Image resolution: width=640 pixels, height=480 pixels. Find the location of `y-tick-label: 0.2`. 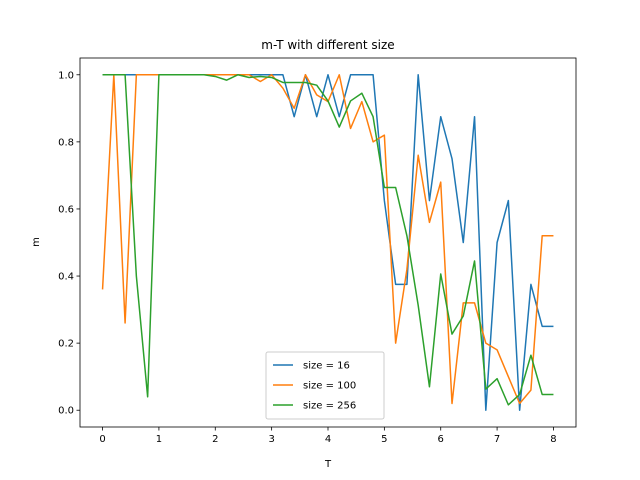

y-tick-label: 0.2 is located at coordinates (66, 344).